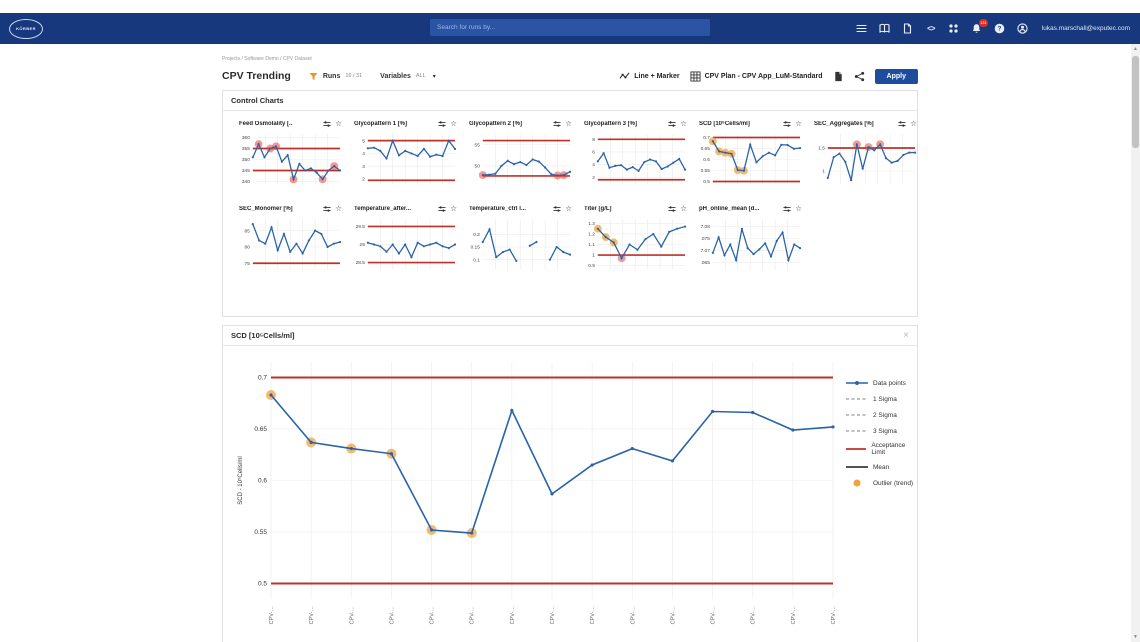 The image size is (1140, 642). What do you see at coordinates (896, 76) in the screenshot?
I see `apply-button: Apply` at bounding box center [896, 76].